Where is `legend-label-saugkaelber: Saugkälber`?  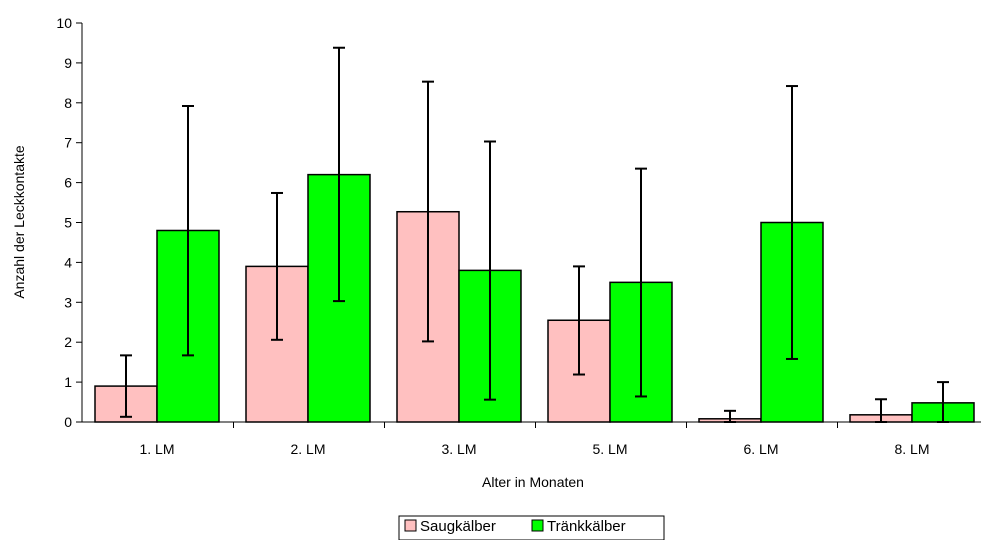 legend-label-saugkaelber: Saugkälber is located at coordinates (458, 526).